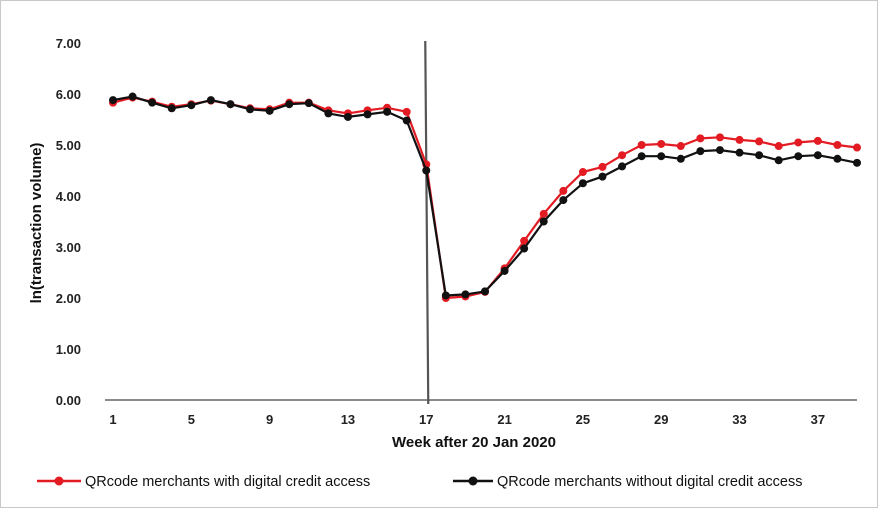 The width and height of the screenshot is (878, 509). What do you see at coordinates (739, 419) in the screenshot?
I see `x-tick-label: 33` at bounding box center [739, 419].